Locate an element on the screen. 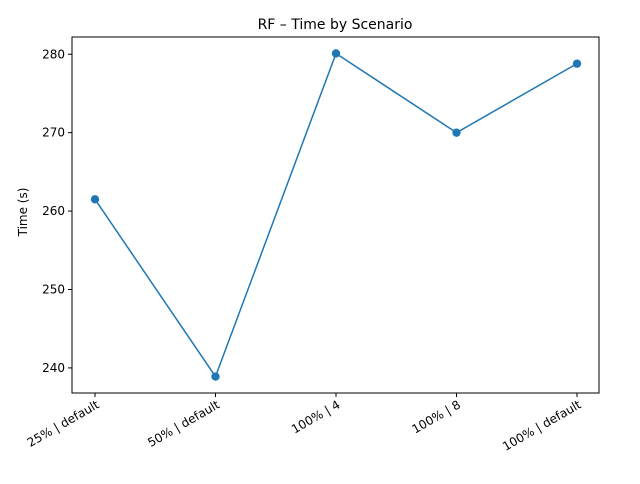 This screenshot has width=640, height=484. y-tick-label: 250 is located at coordinates (53, 289).